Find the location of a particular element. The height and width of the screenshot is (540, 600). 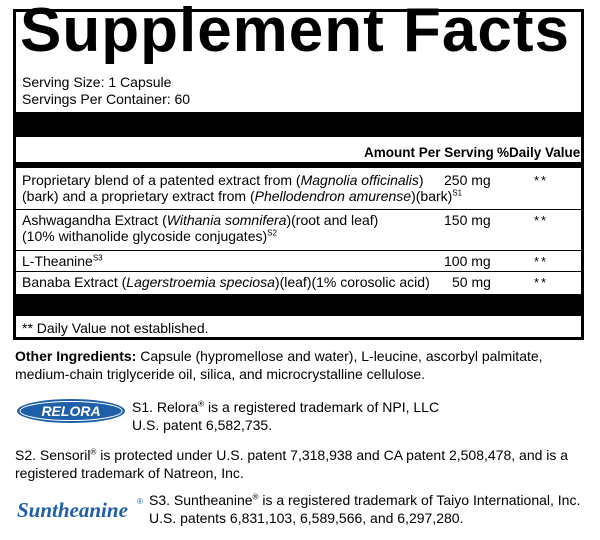

suntheanine-logo: Suntheanine ® is located at coordinates (80, 509).